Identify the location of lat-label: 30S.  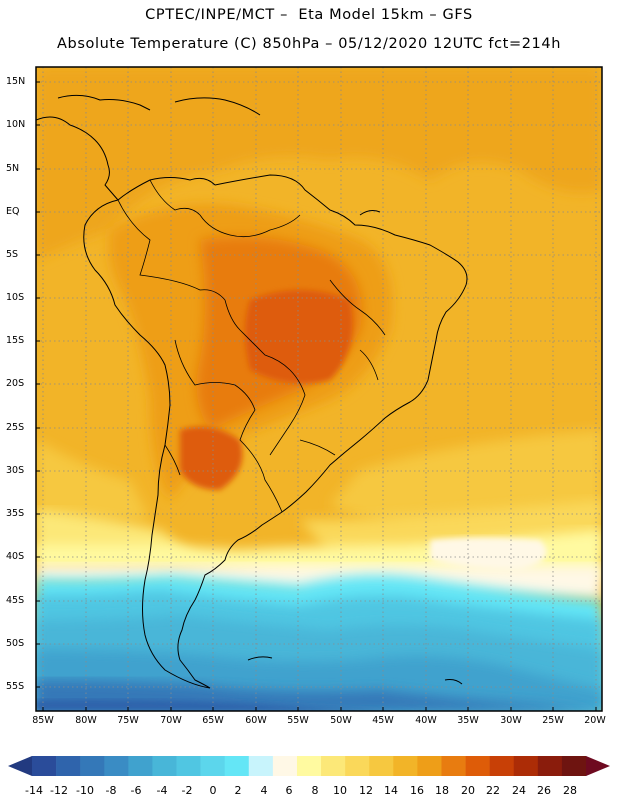
(15, 470).